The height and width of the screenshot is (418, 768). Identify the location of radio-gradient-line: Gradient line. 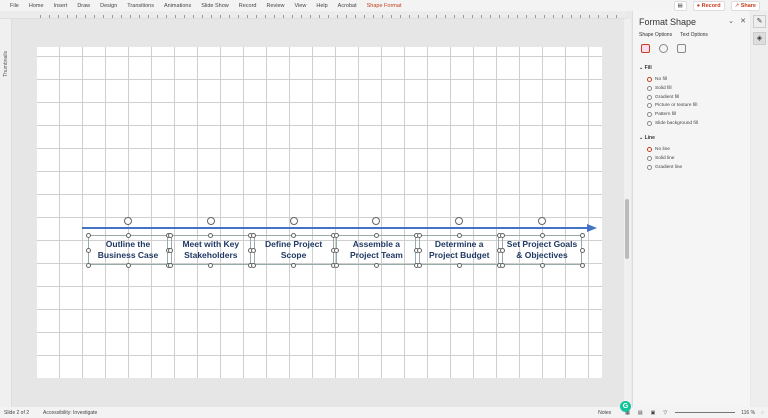
(664, 167).